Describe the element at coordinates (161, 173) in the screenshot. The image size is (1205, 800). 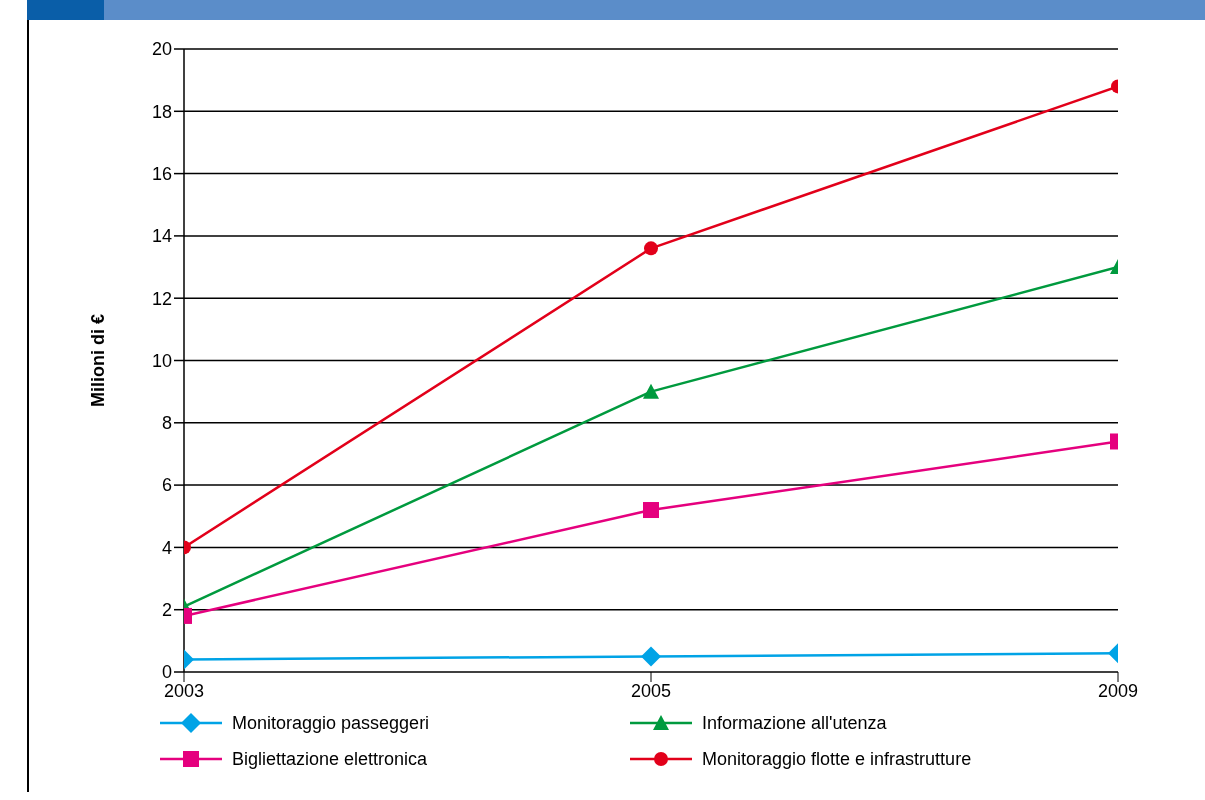
I see `y-tick-label: 16` at that location.